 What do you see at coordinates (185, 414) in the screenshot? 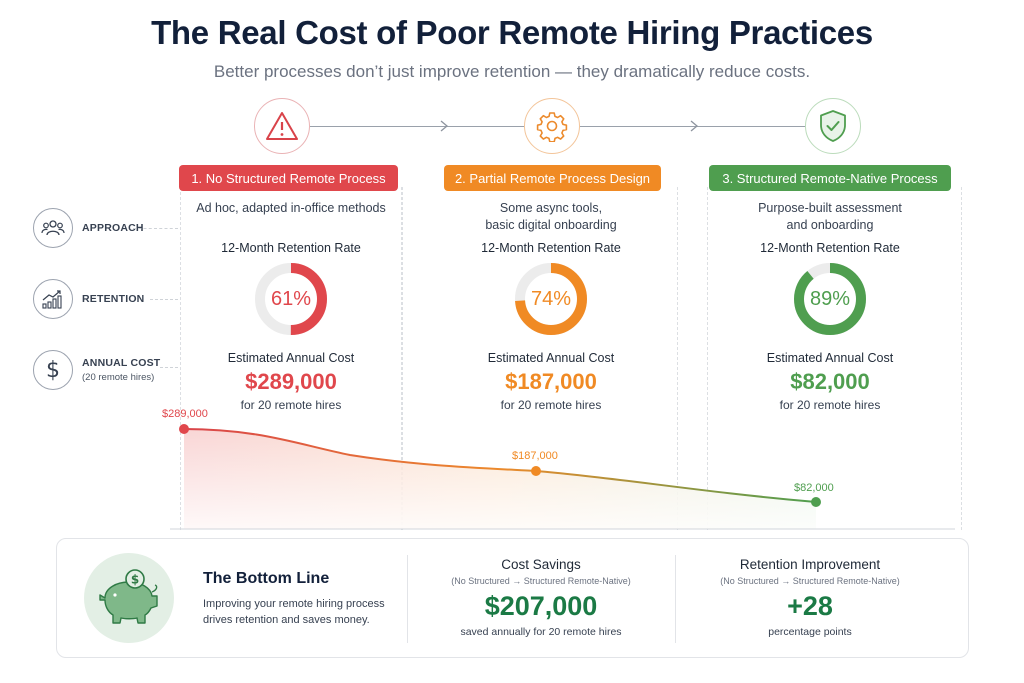
I see `chart-point-label: $289,000` at bounding box center [185, 414].